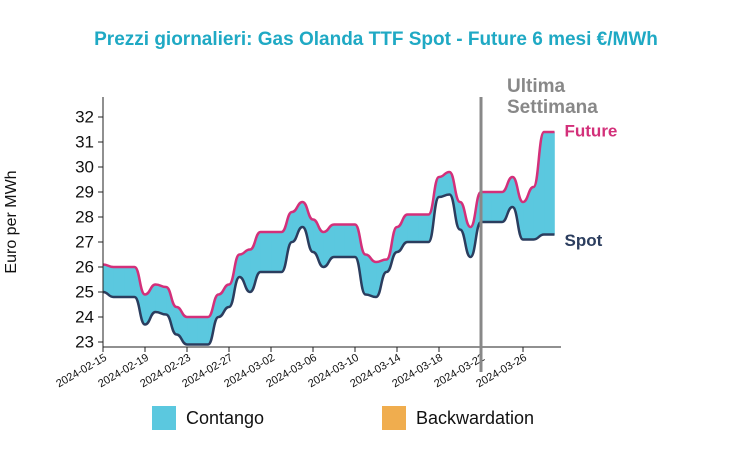 The width and height of the screenshot is (752, 475). I want to click on legend-label: Contango, so click(225, 418).